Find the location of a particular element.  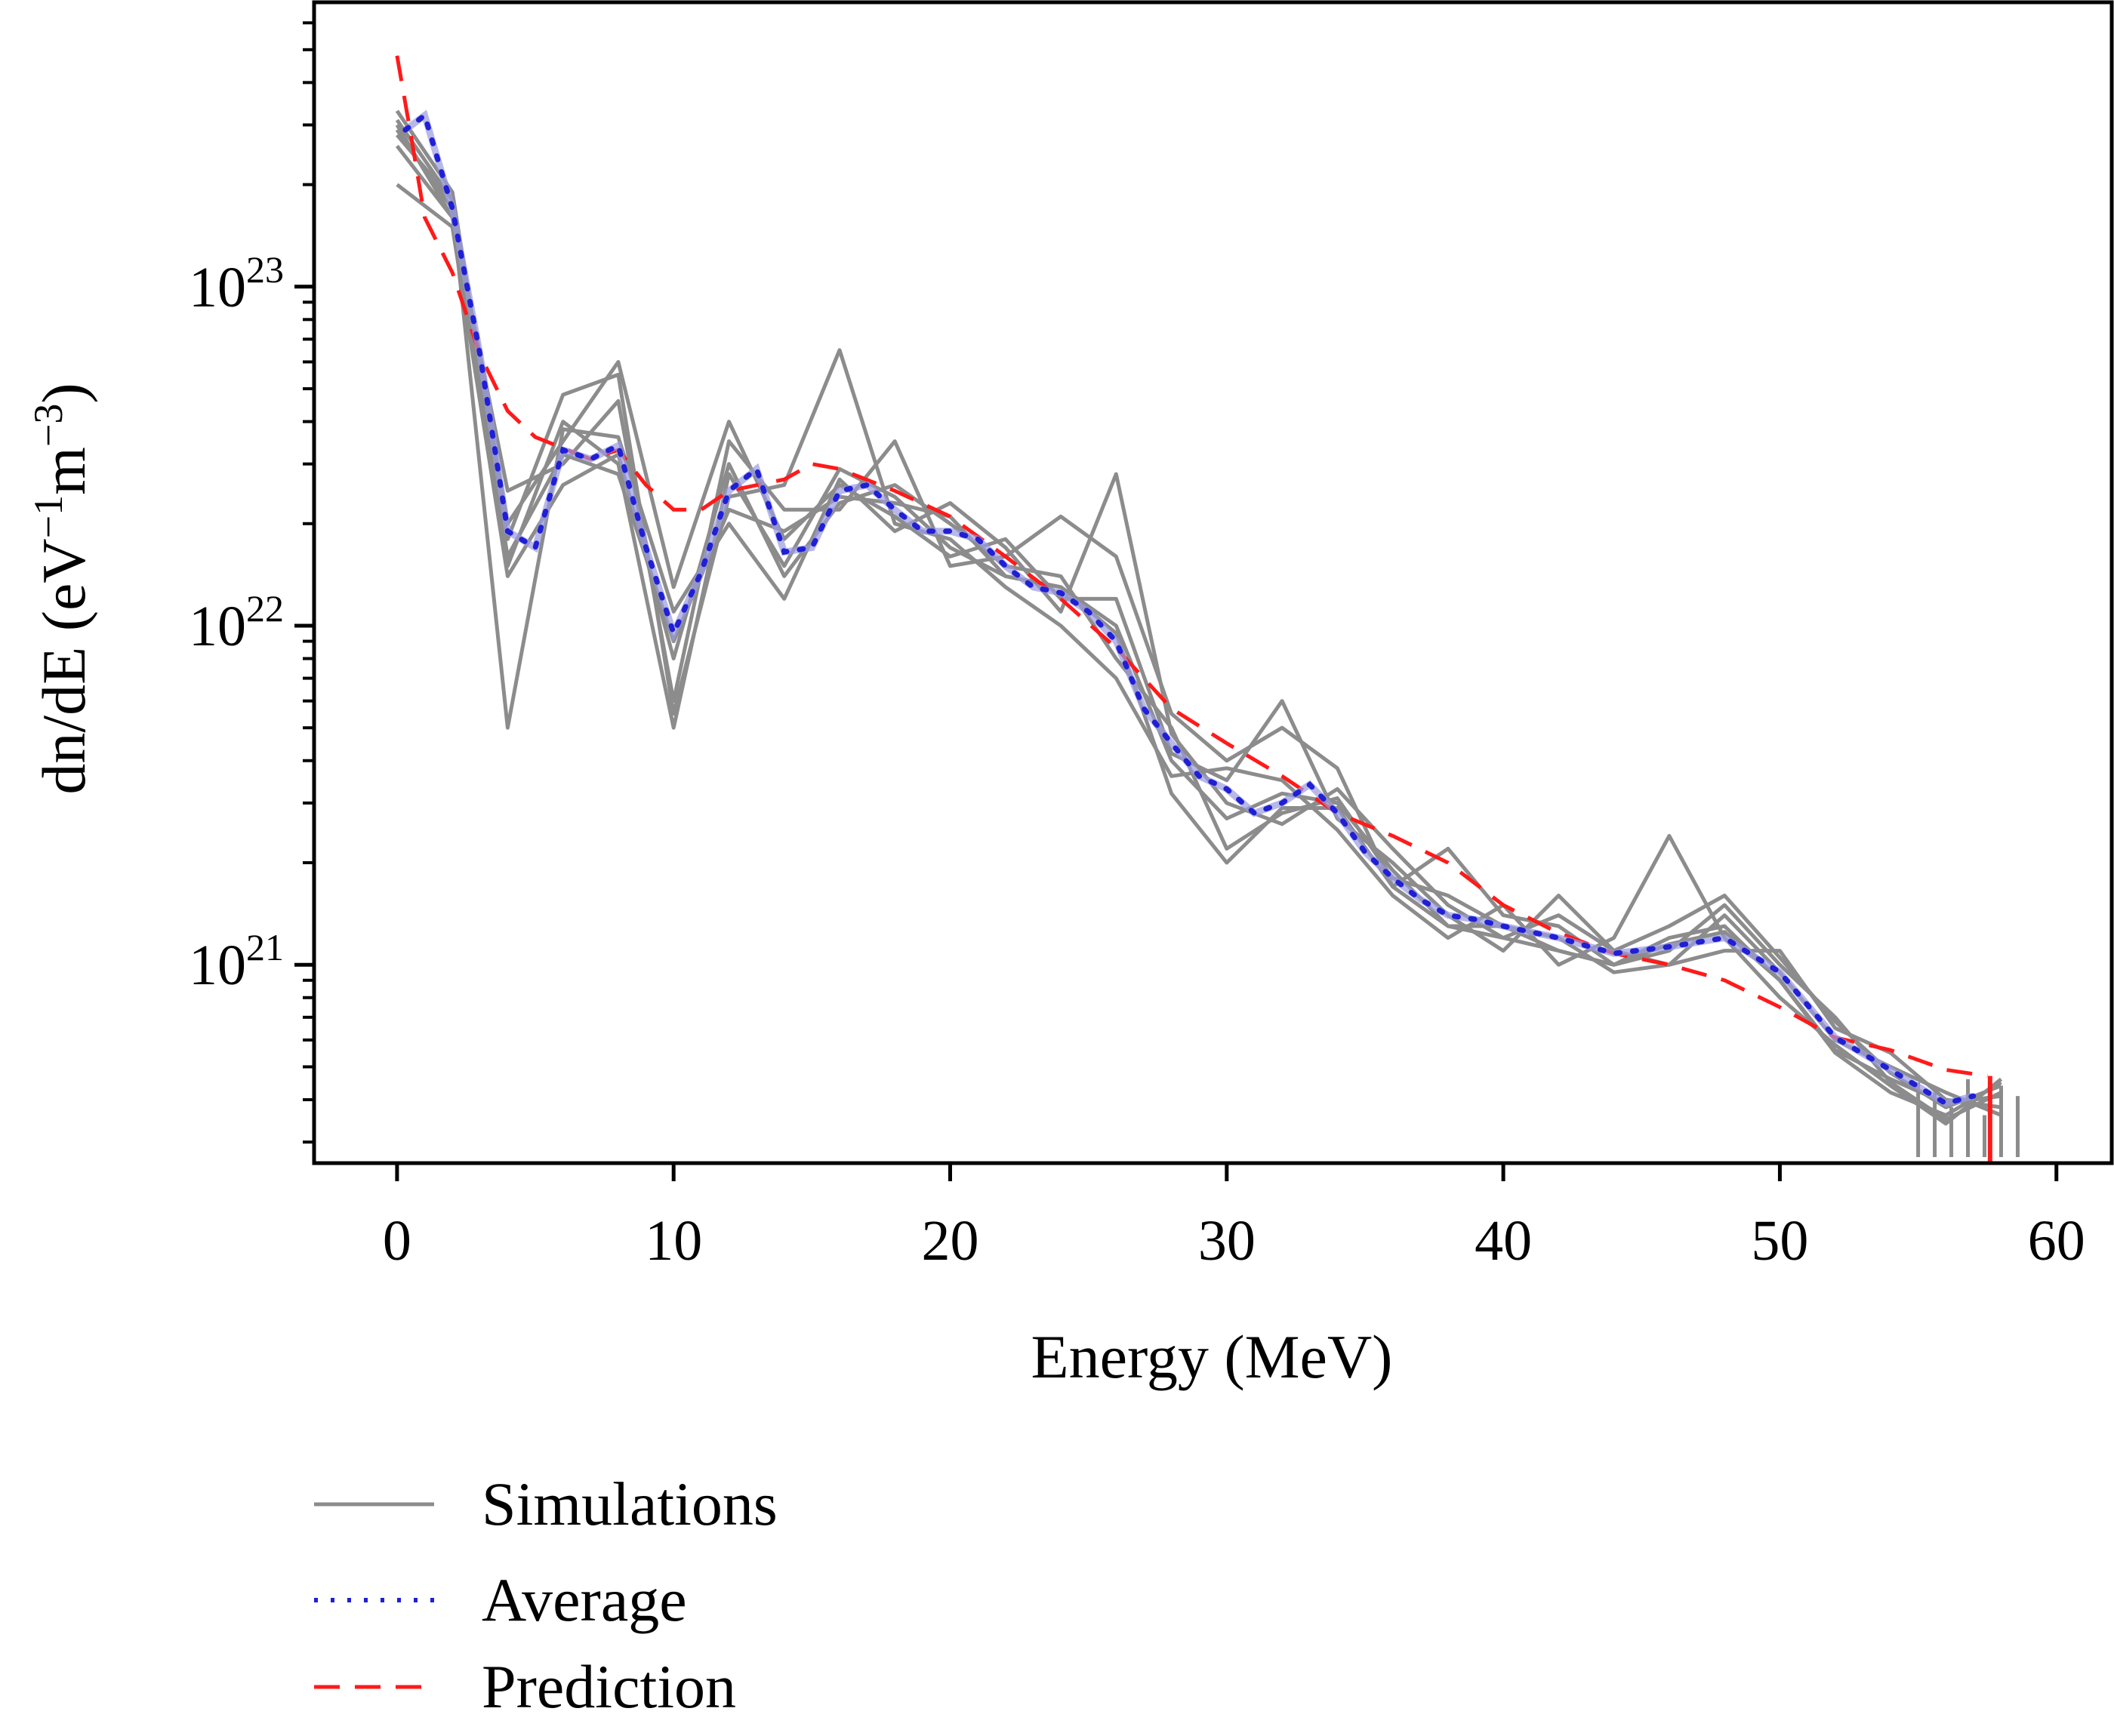

legend-label-average: Average is located at coordinates (584, 1599).